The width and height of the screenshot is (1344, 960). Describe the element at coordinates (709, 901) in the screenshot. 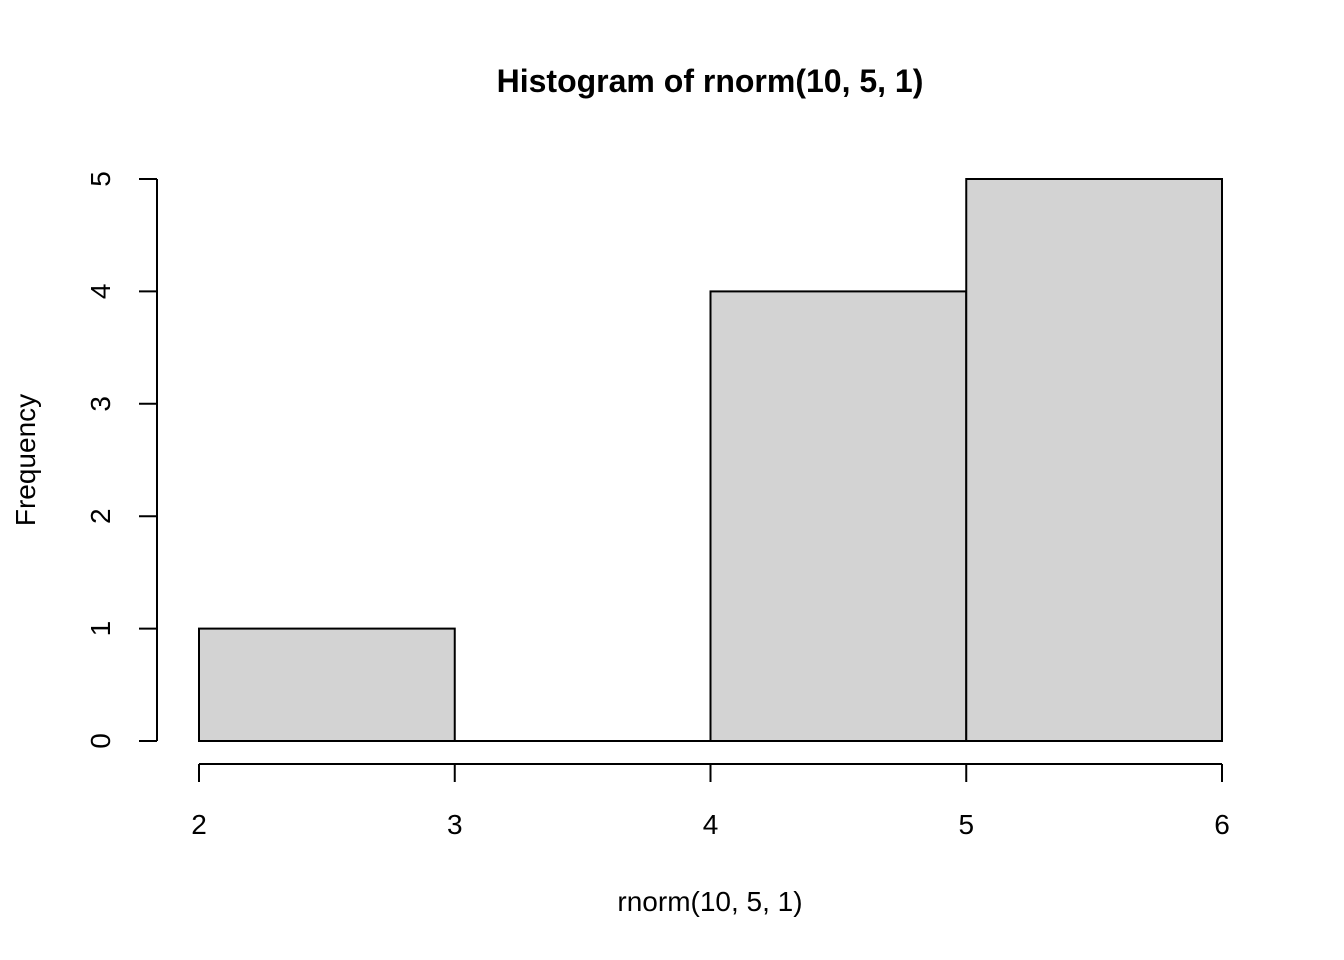

I see `x-axis-label: rnorm(10, 5, 1)` at that location.